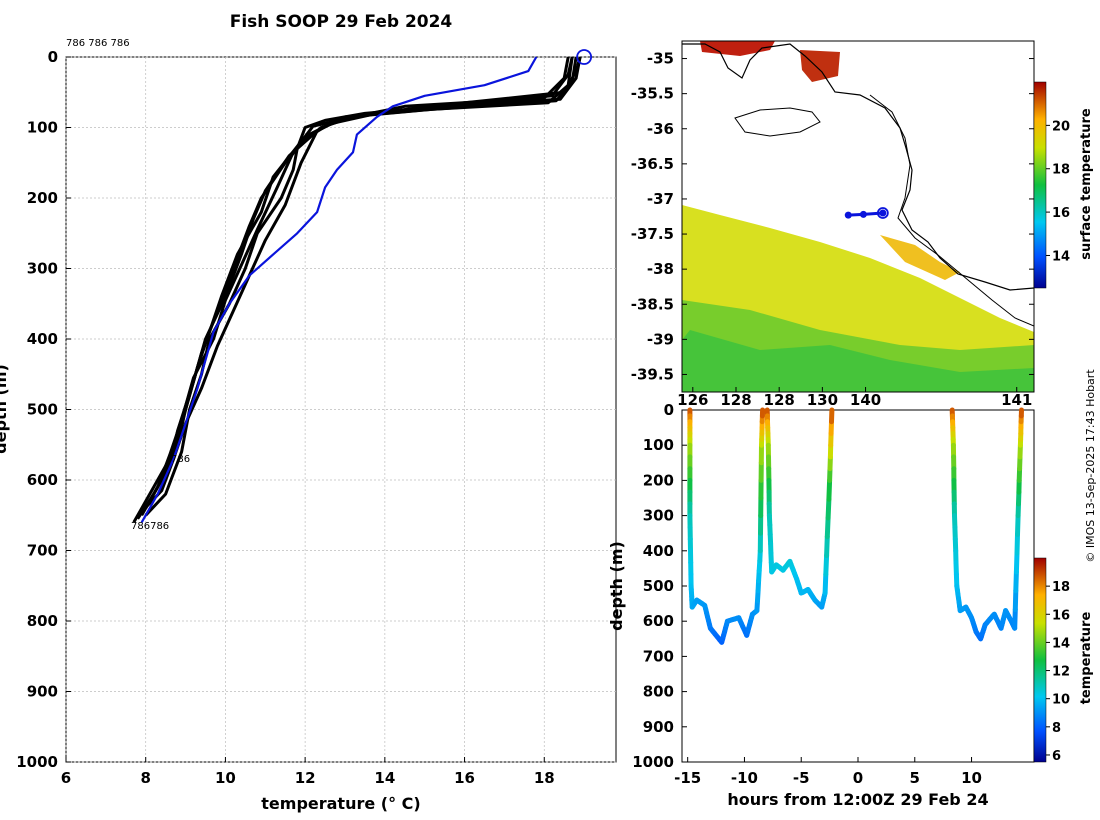 Image resolution: width=1100 pixels, height=820 pixels. What do you see at coordinates (658, 551) in the screenshot?
I see `section-y-tick-label-4: 400` at bounding box center [658, 551].